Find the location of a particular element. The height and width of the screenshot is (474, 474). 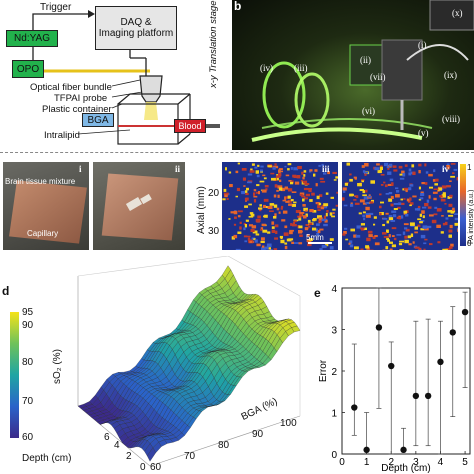

capillary-label: Capillary is located at coordinates (43, 233).